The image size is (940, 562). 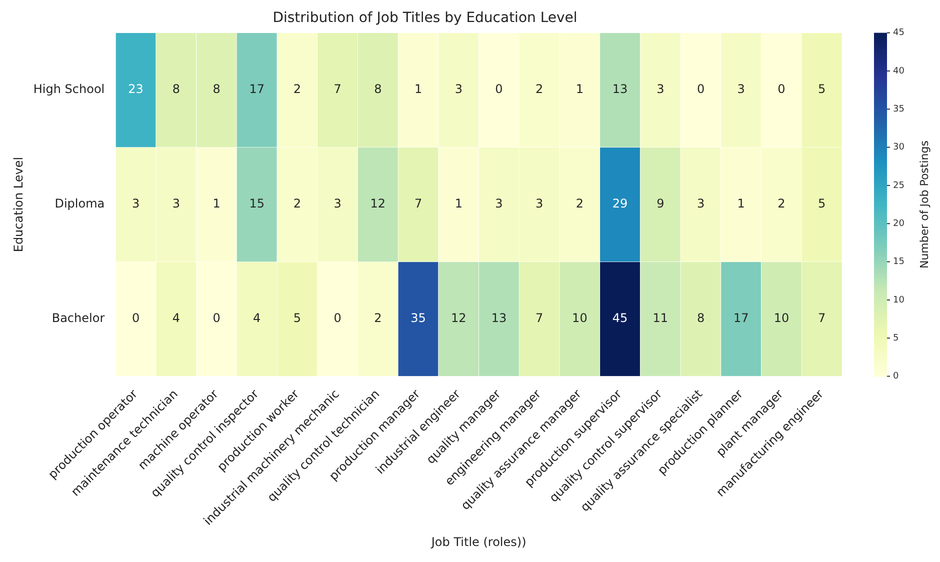 I want to click on color-bar-label: 20, so click(x=899, y=223).